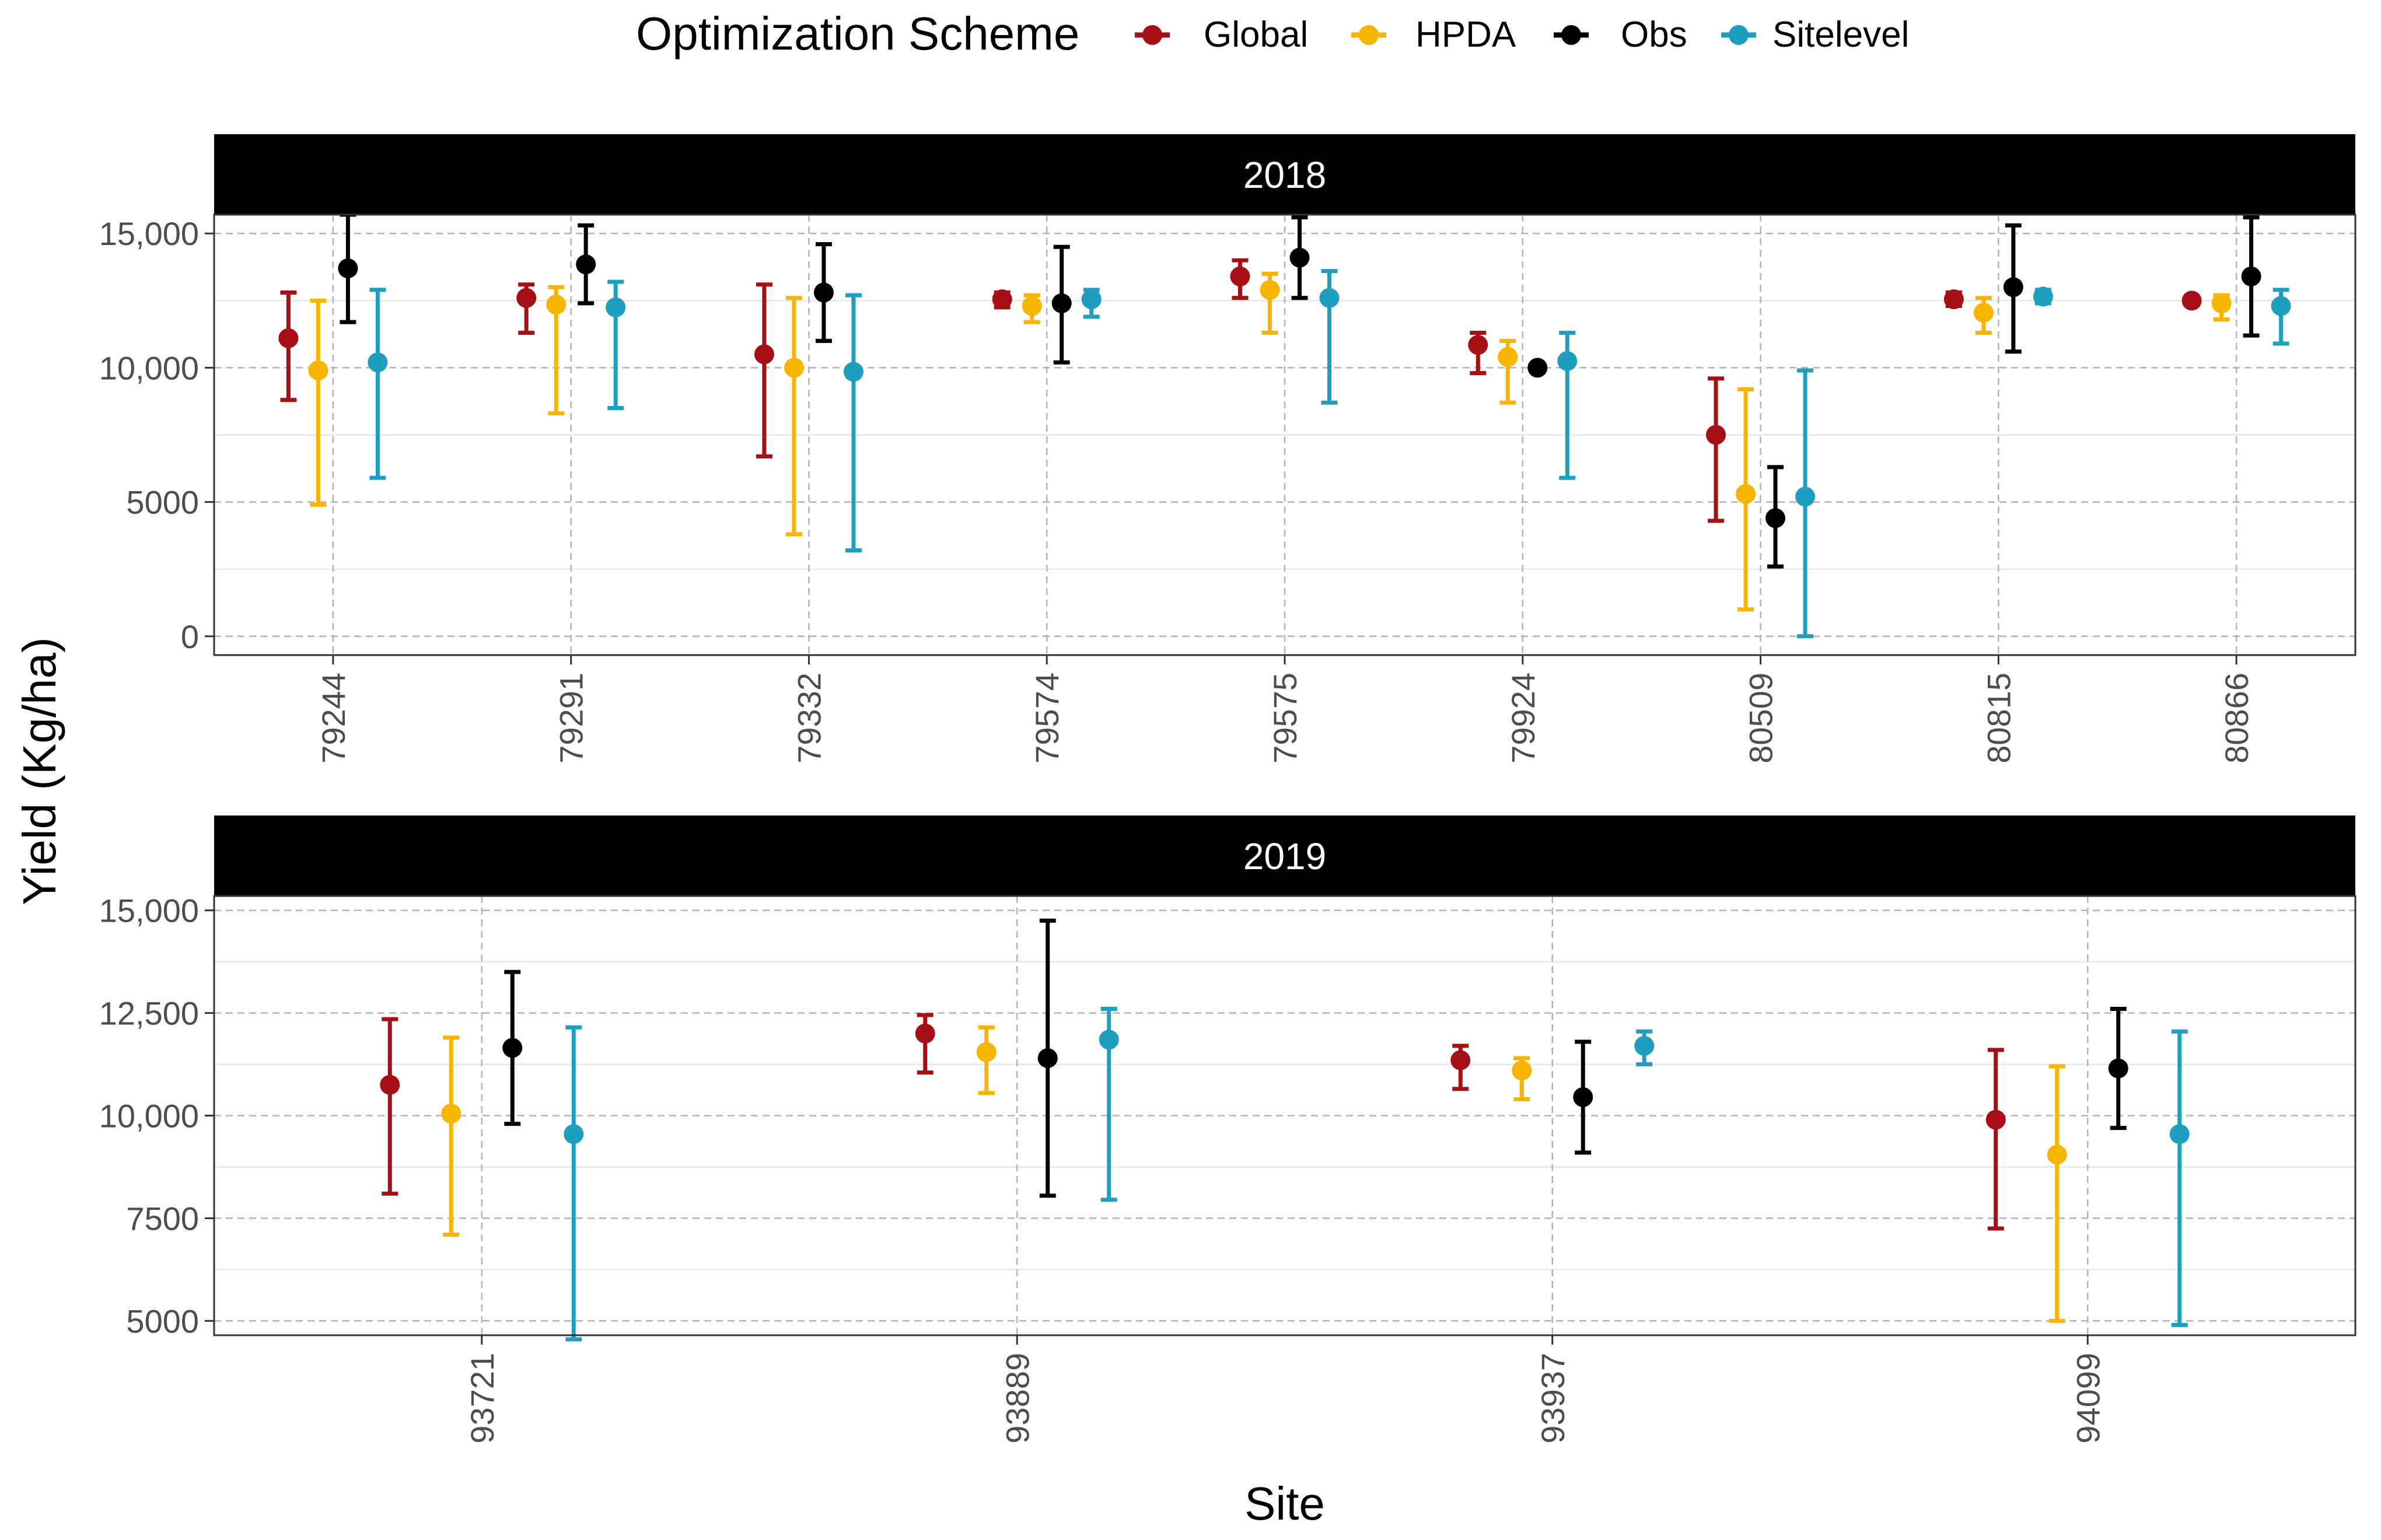 This screenshot has width=2381, height=1540. I want to click on panel-2018-strip-label: 2018, so click(1284, 175).